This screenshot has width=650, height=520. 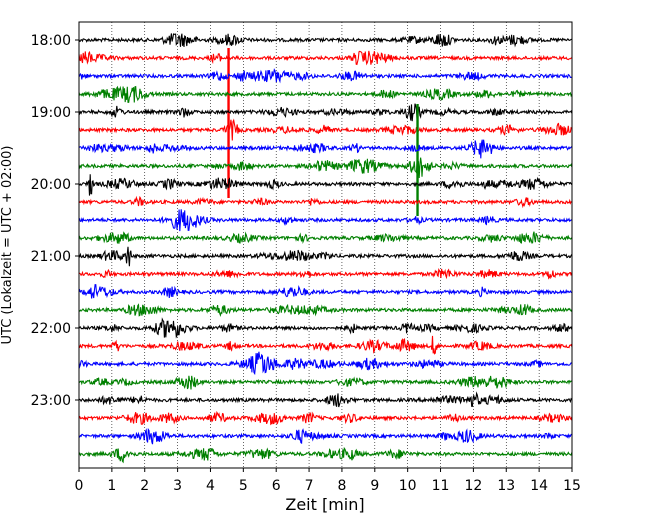 What do you see at coordinates (276, 486) in the screenshot?
I see `x-tick-label: 6` at bounding box center [276, 486].